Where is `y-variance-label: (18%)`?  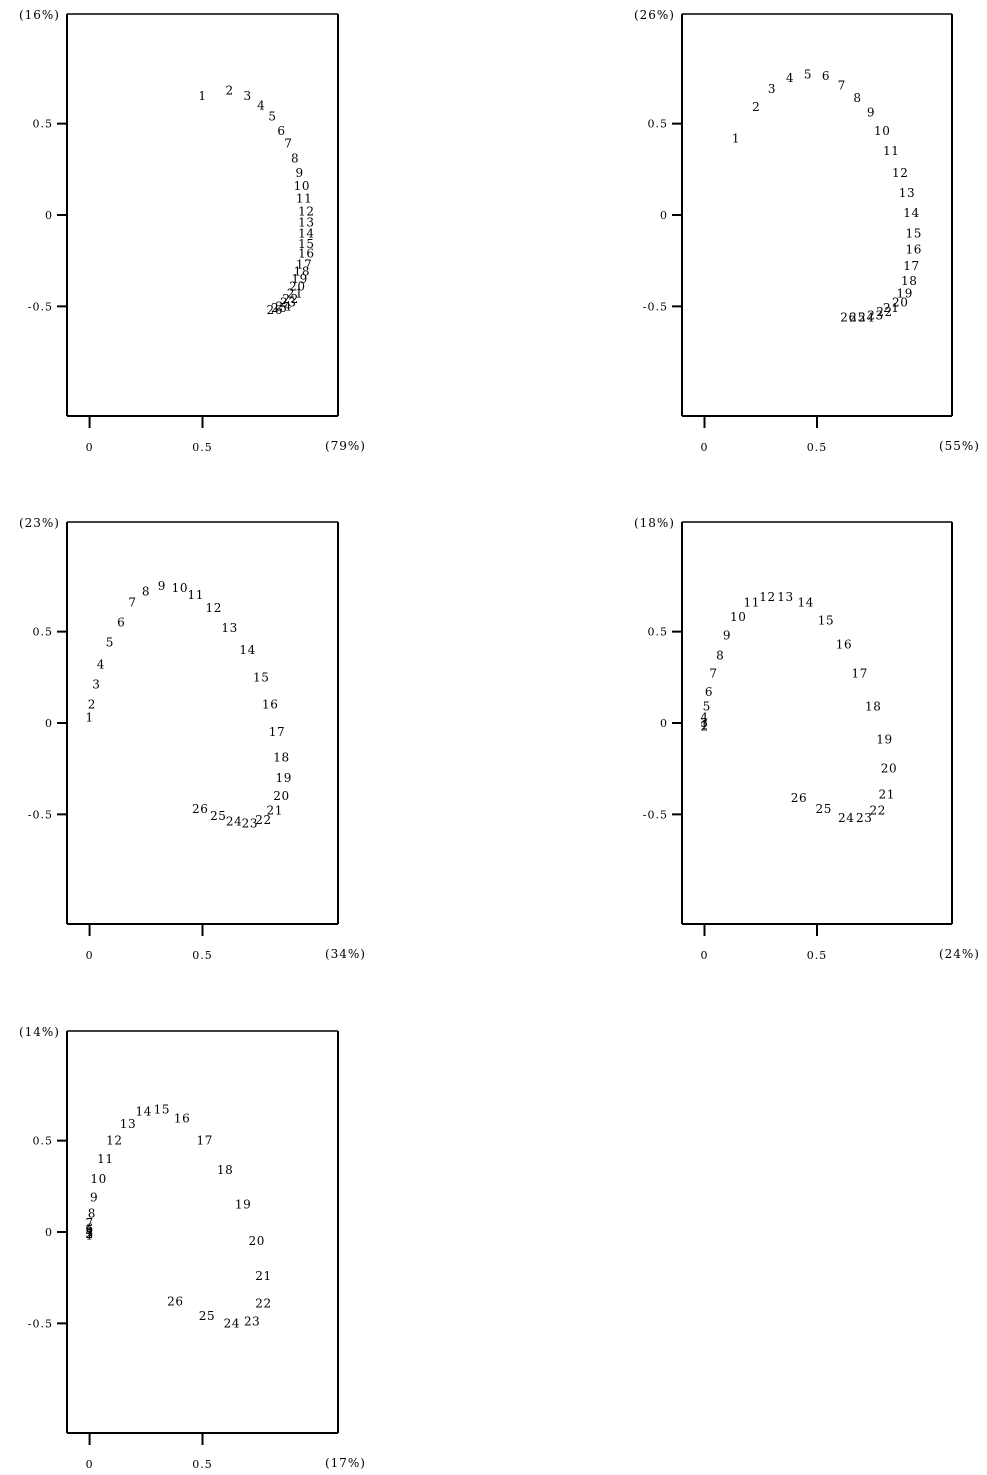 y-variance-label: (18%) is located at coordinates (654, 523).